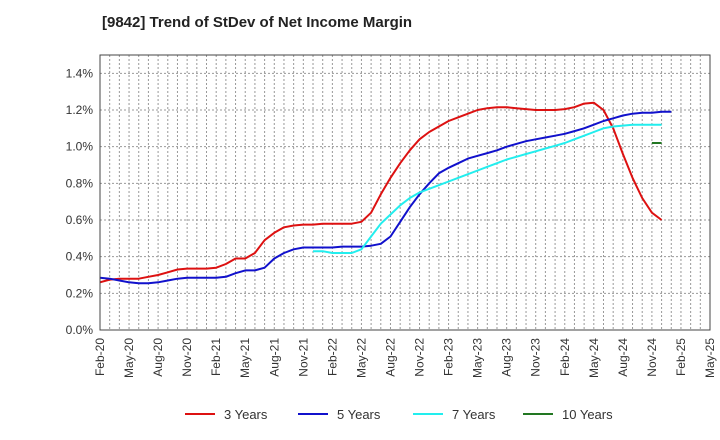 The image size is (720, 440). I want to click on x-tick-label: Feb-20, so click(100, 357).